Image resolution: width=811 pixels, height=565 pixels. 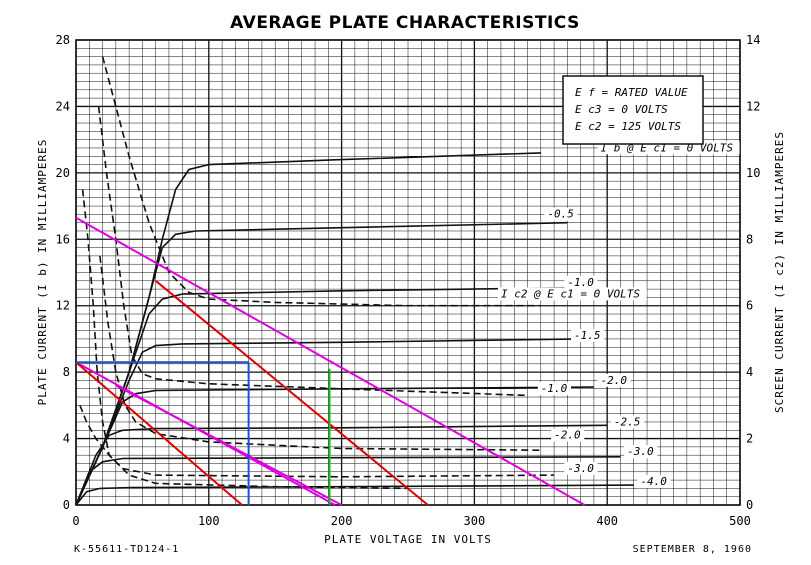 What do you see at coordinates (63, 239) in the screenshot?
I see `y-tick-label-left: 16` at bounding box center [63, 239].